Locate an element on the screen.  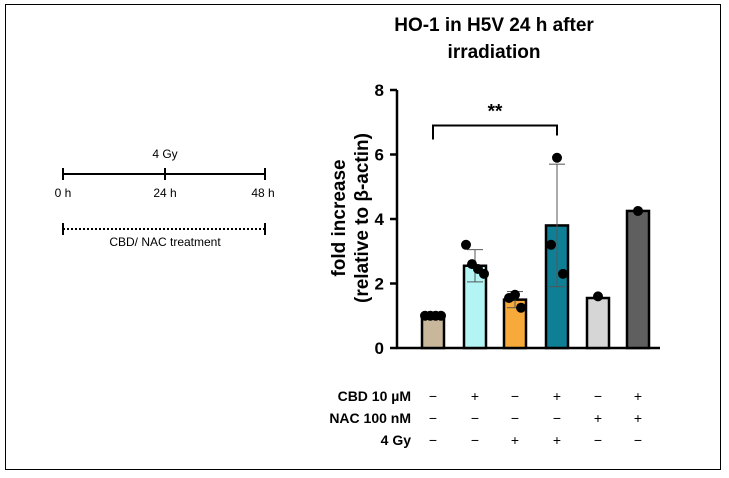
condition-nac-1: − is located at coordinates (475, 418).